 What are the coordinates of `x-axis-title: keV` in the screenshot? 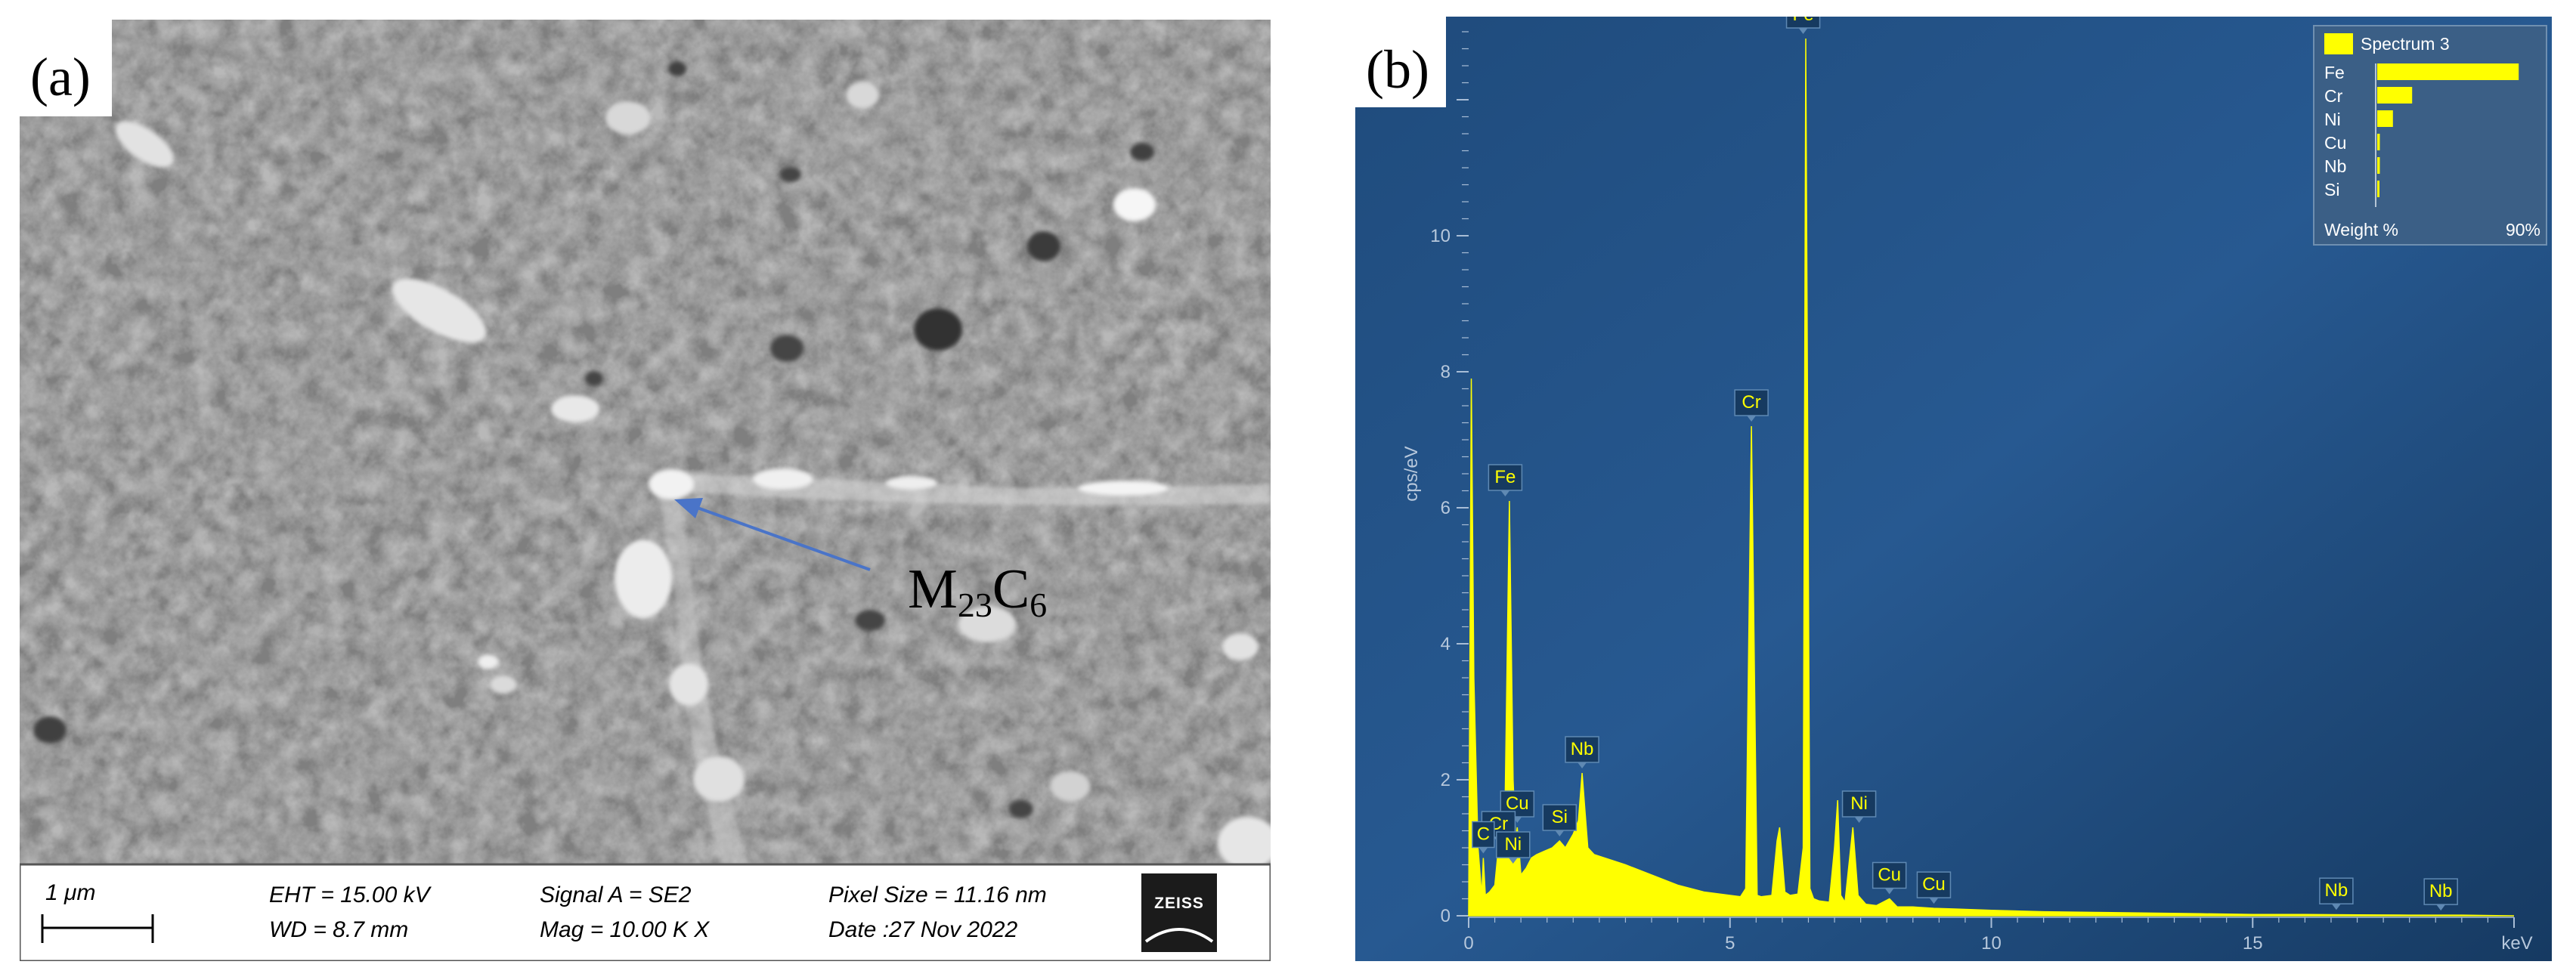 It's located at (2516, 943).